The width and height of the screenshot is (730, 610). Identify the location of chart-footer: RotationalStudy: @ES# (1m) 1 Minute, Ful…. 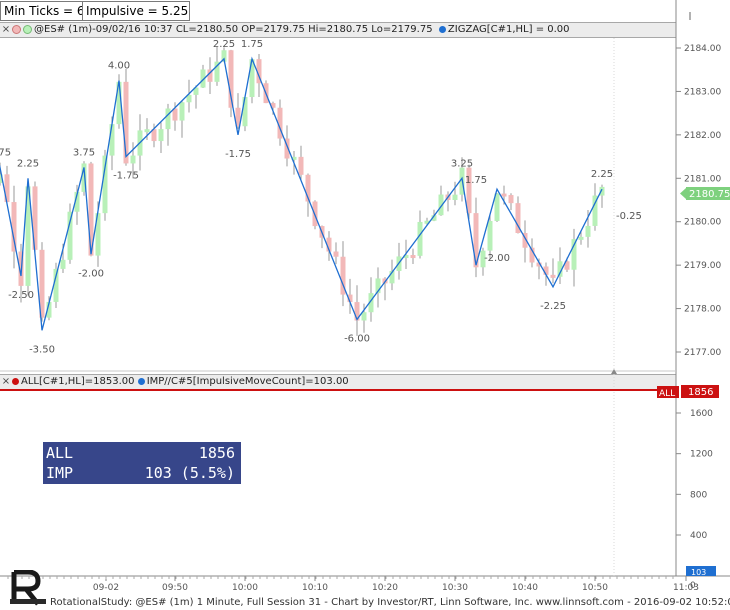
(390, 602).